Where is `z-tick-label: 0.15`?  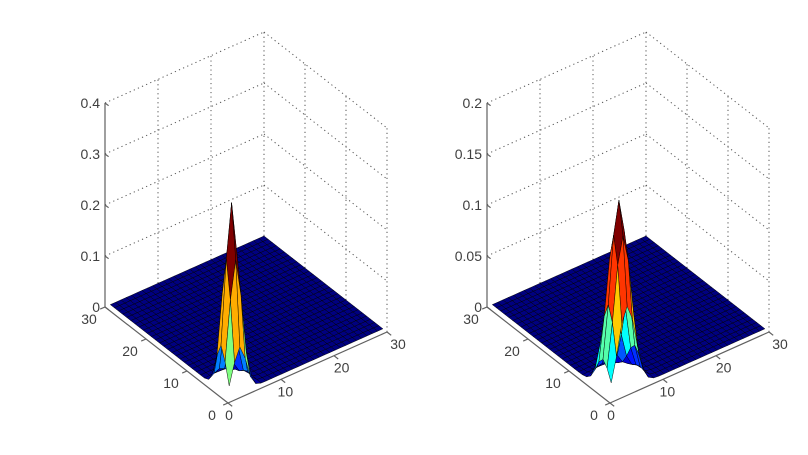 z-tick-label: 0.15 is located at coordinates (468, 154).